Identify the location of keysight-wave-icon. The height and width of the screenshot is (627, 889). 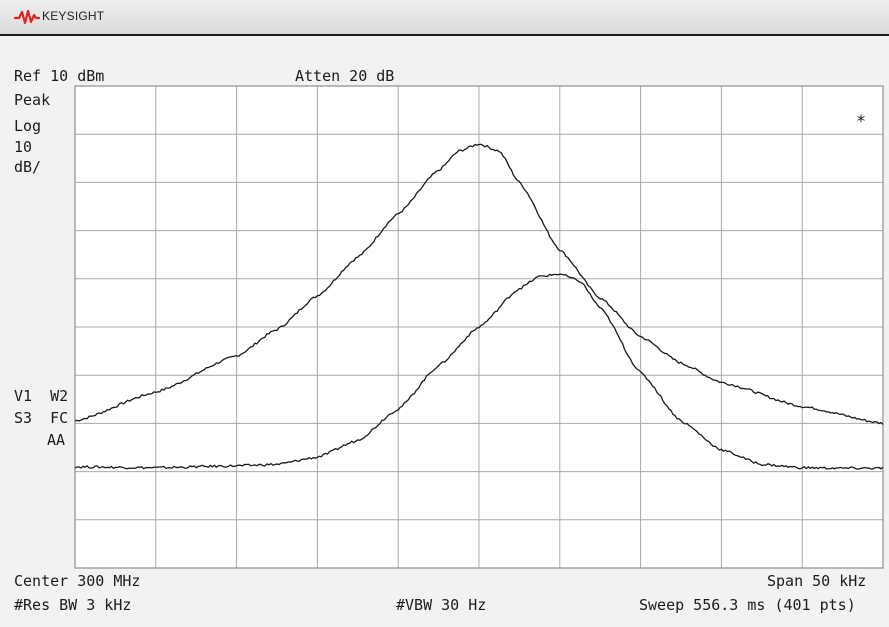
(27, 17).